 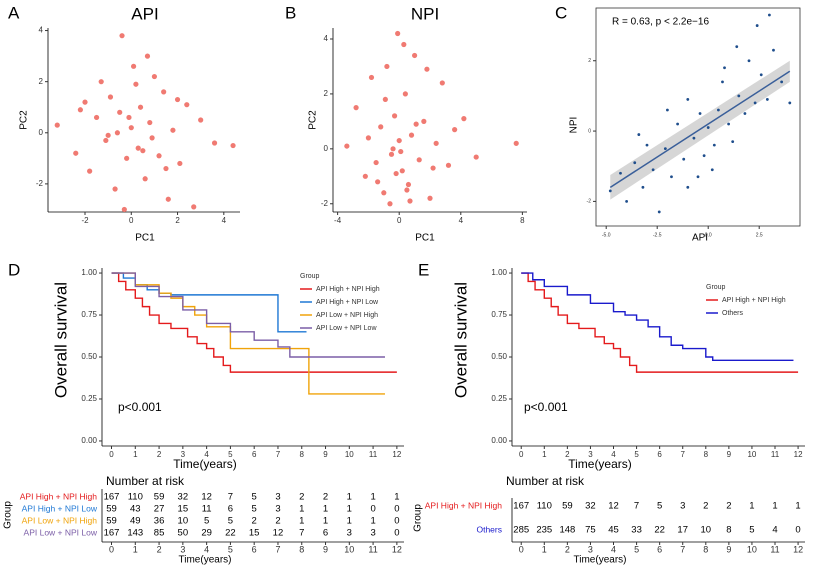 I want to click on x-tick-label: 2.5, so click(x=759, y=235).